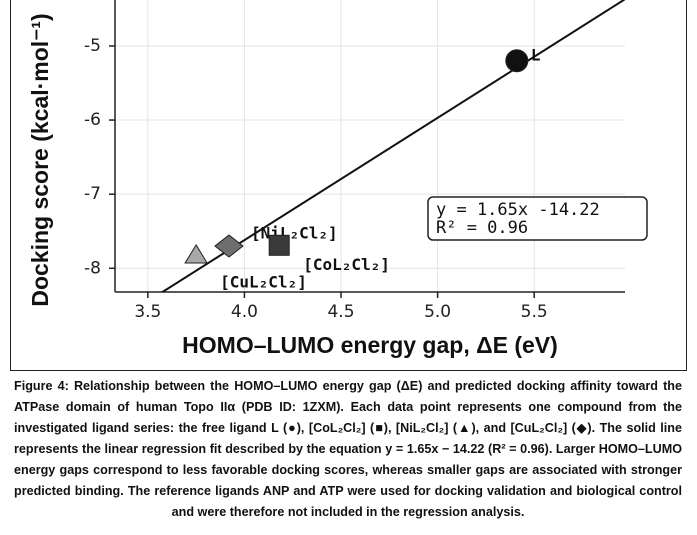 Image resolution: width=697 pixels, height=535 pixels. Describe the element at coordinates (518, 210) in the screenshot. I see `equation: y = 1.65x -14.22` at that location.